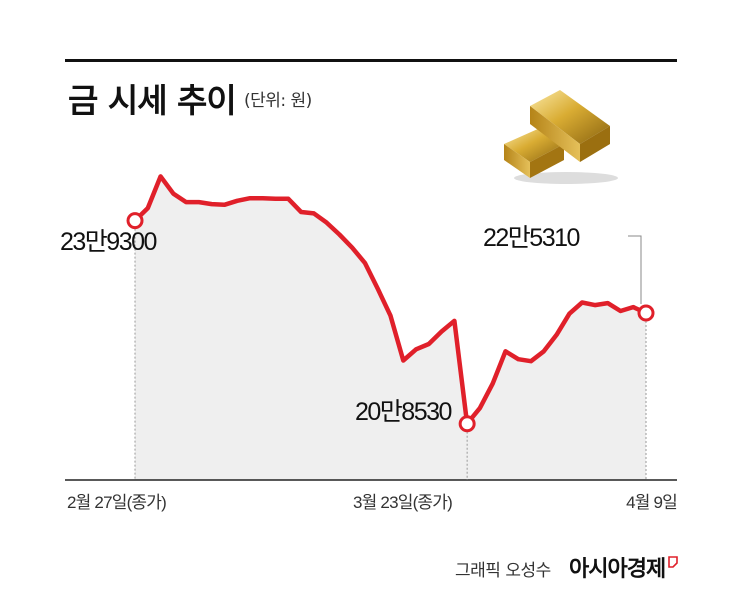 This screenshot has height=605, width=745. Describe the element at coordinates (108, 242) in the screenshot. I see `data-label: 23만9300` at that location.